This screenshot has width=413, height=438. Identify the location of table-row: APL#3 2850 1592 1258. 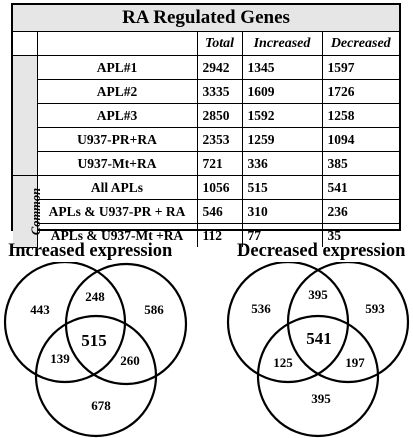
(206, 115).